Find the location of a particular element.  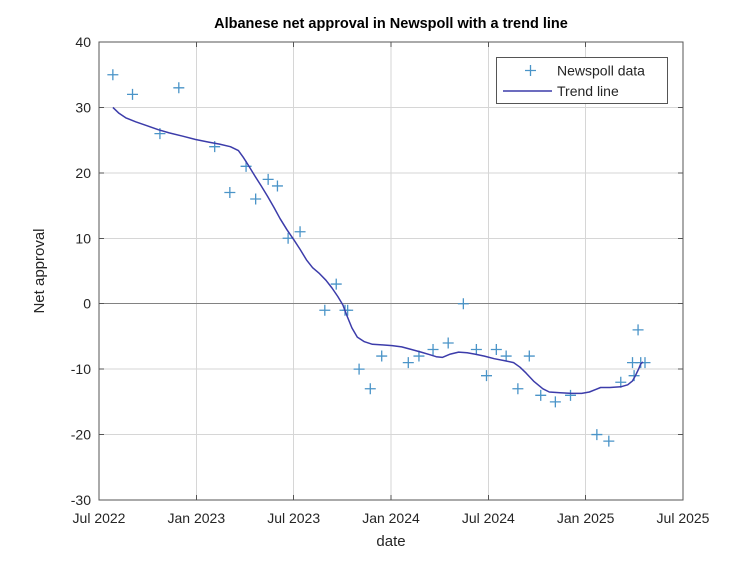

y-tick-label: 0 is located at coordinates (87, 304).